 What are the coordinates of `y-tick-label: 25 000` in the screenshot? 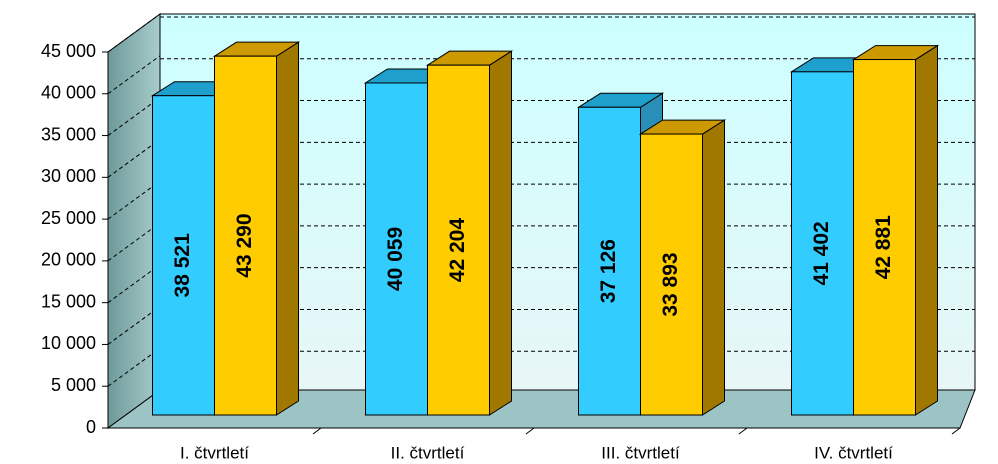 It's located at (68, 218).